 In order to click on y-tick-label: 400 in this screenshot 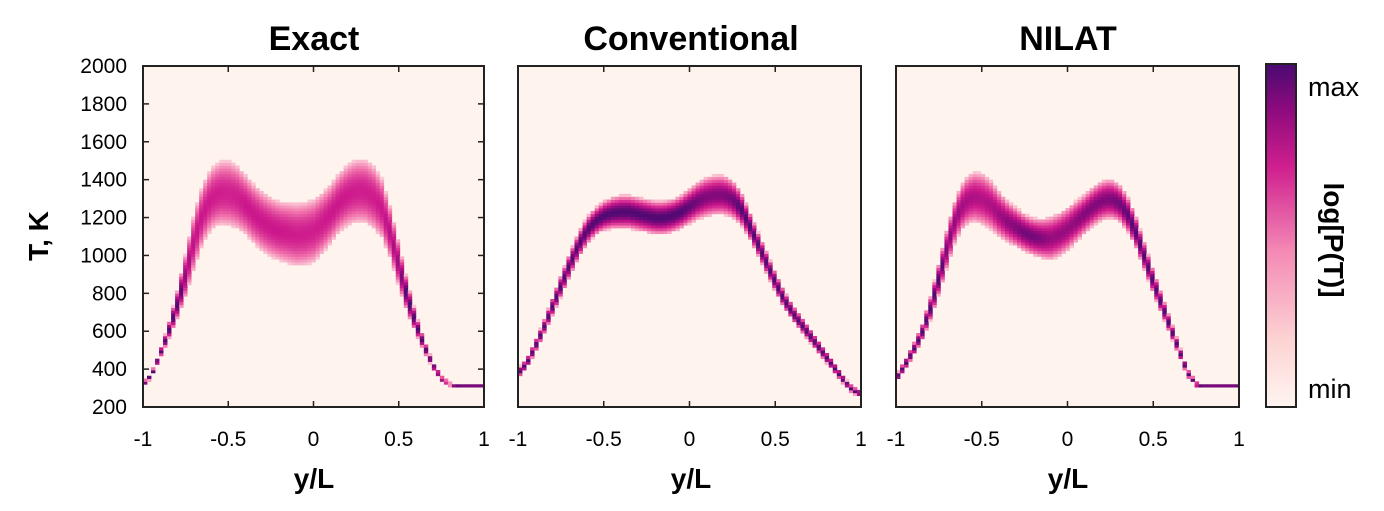, I will do `click(109, 369)`.